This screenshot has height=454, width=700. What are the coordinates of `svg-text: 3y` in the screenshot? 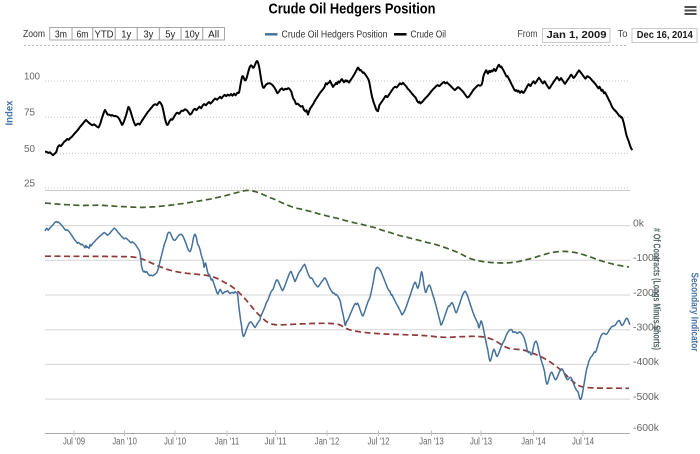 It's located at (148, 34).